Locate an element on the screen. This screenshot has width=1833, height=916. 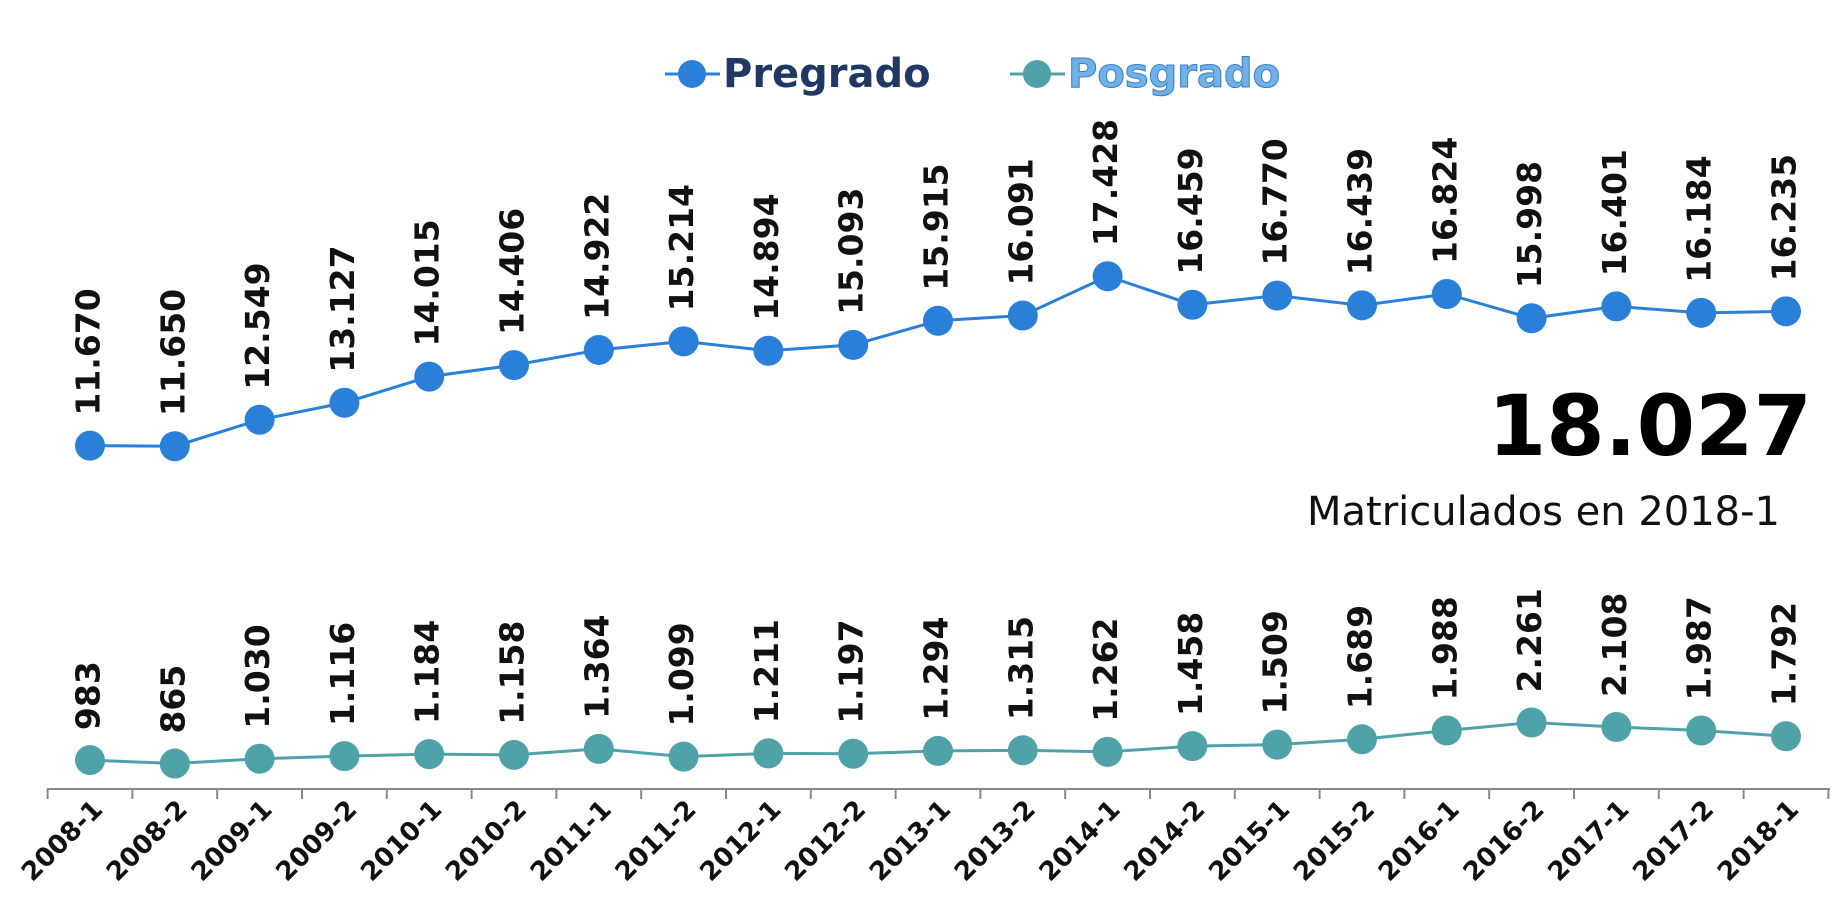
x-tick-label: 2015-1 is located at coordinates (1249, 841).